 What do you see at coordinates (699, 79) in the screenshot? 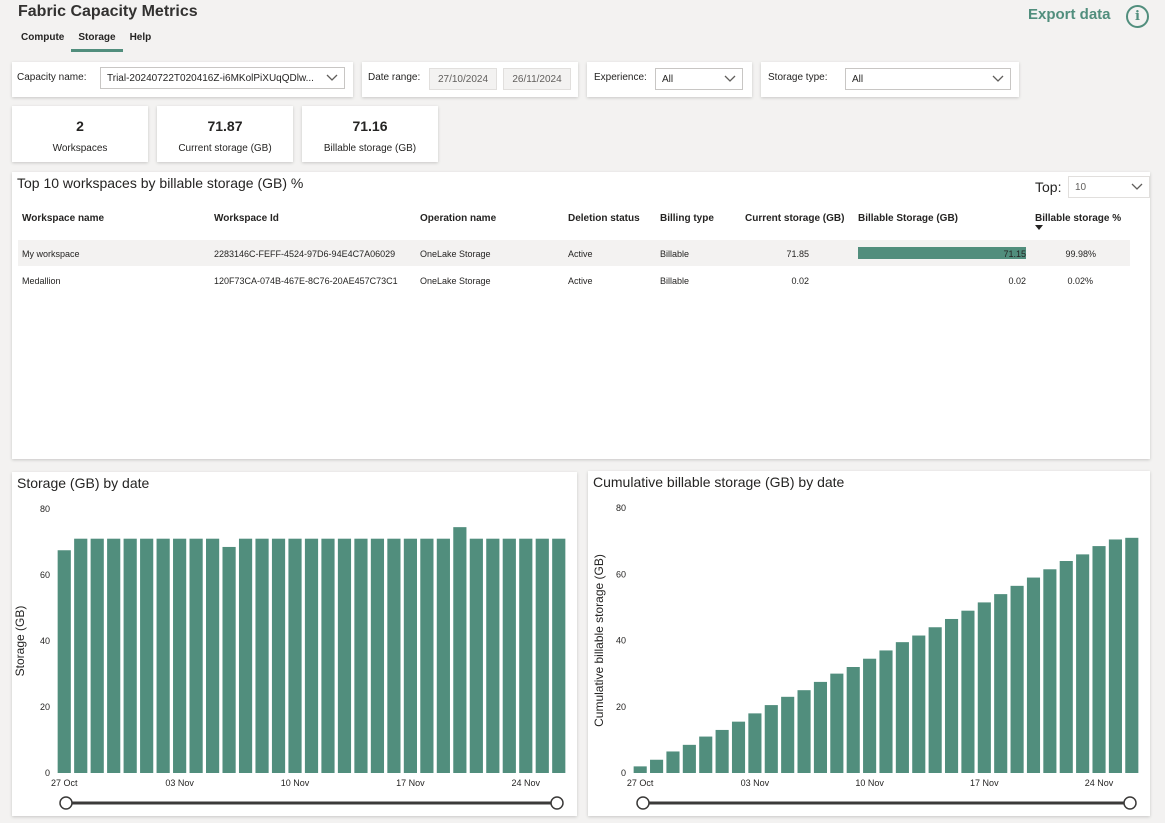
I see `experience-dropdown: All` at bounding box center [699, 79].